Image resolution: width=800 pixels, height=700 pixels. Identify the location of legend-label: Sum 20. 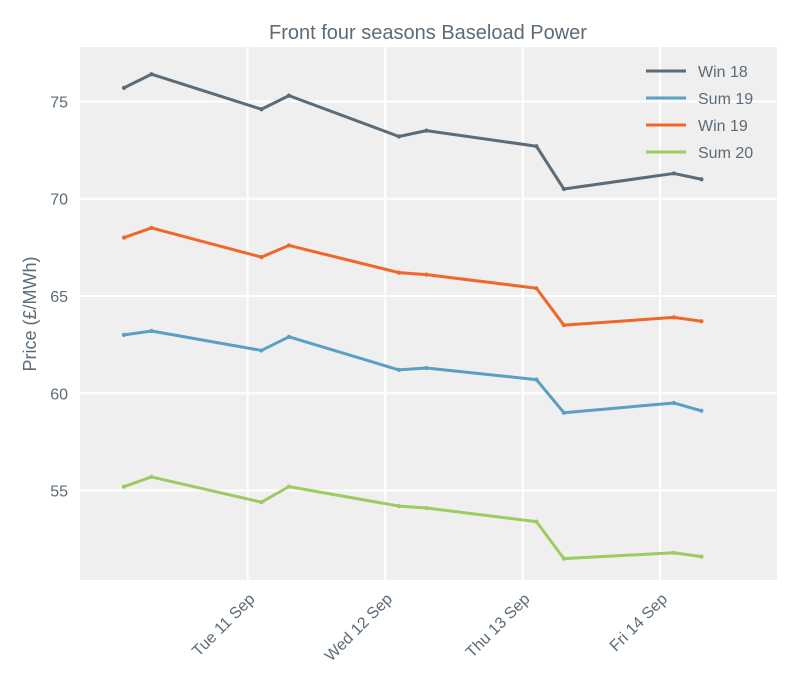
(725, 153).